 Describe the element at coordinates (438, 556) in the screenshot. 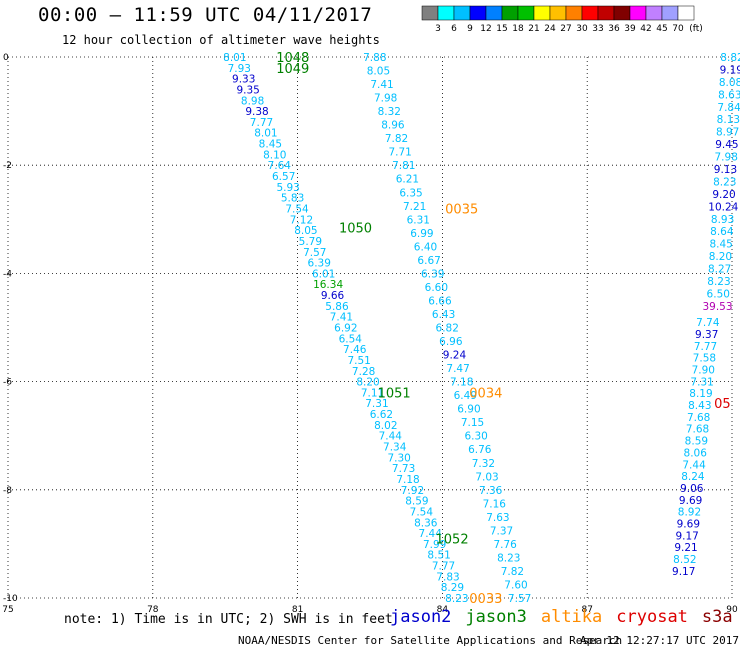

I see `wave-height-value: 8.51` at that location.